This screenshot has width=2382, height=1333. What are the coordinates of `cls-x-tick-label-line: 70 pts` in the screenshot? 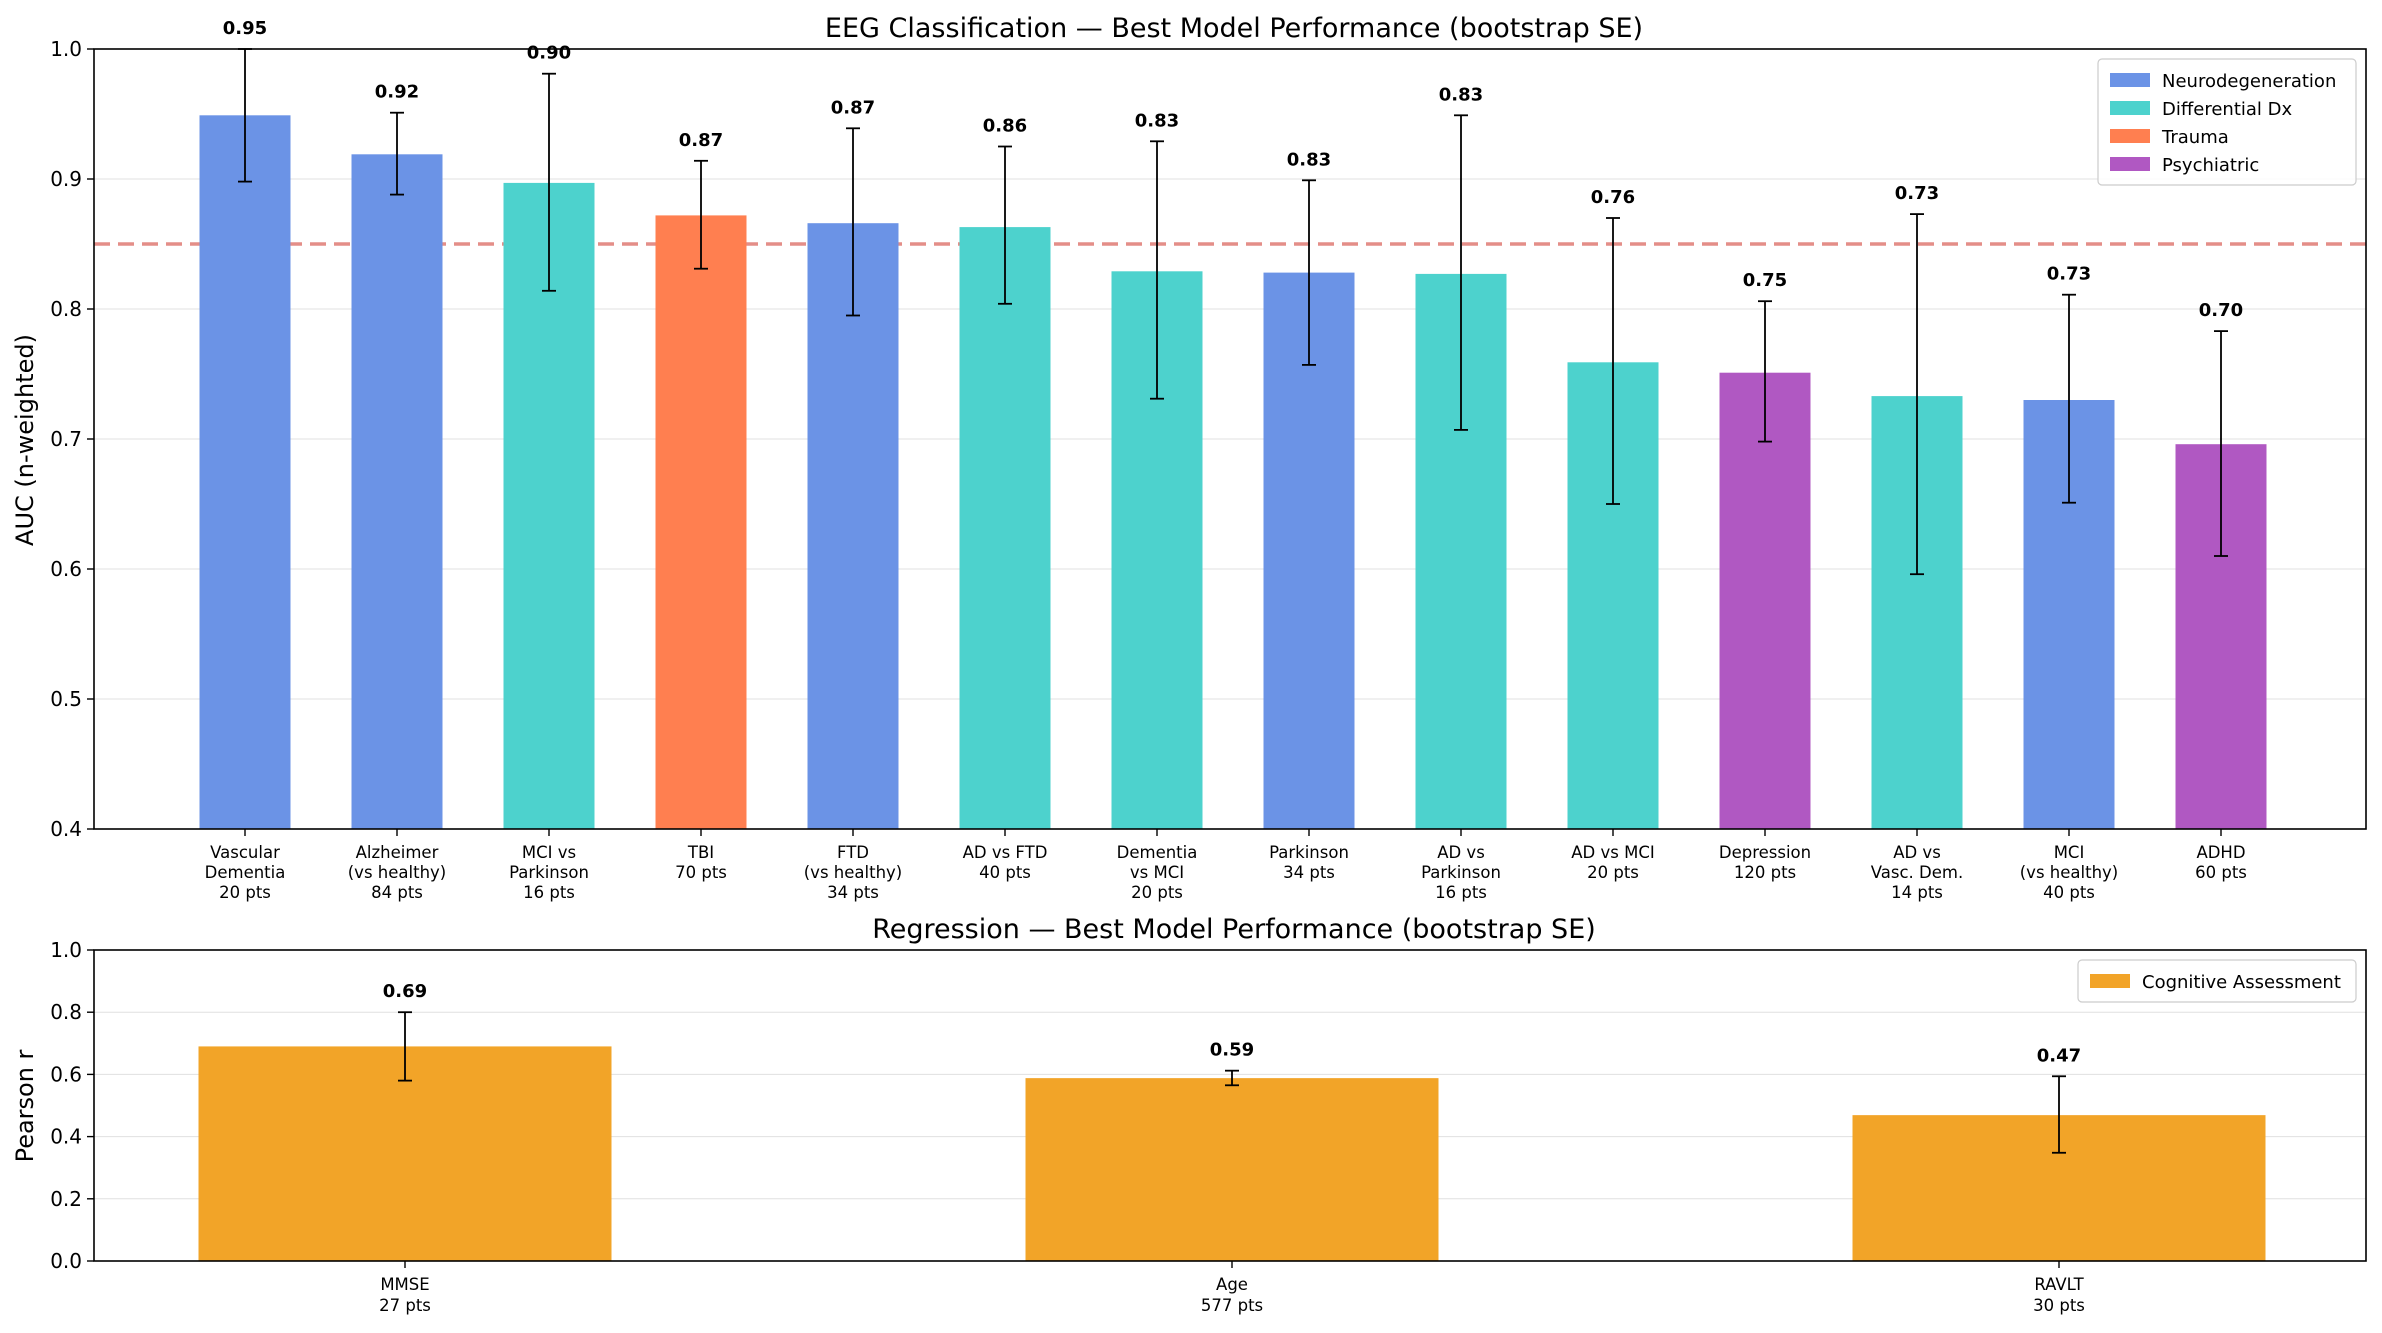 It's located at (701, 872).